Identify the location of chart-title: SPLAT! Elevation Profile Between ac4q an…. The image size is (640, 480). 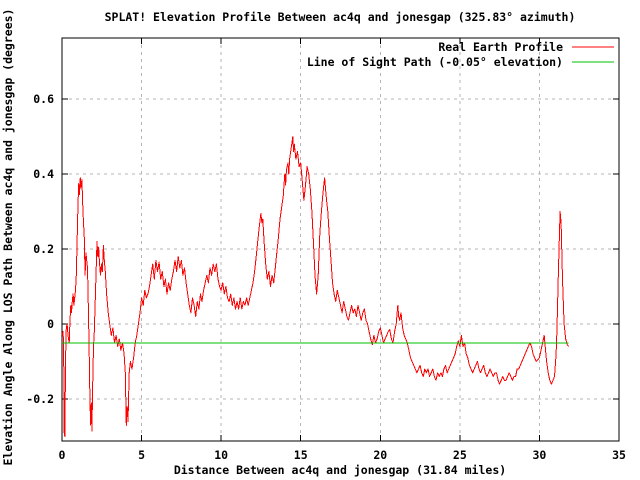
(340, 17).